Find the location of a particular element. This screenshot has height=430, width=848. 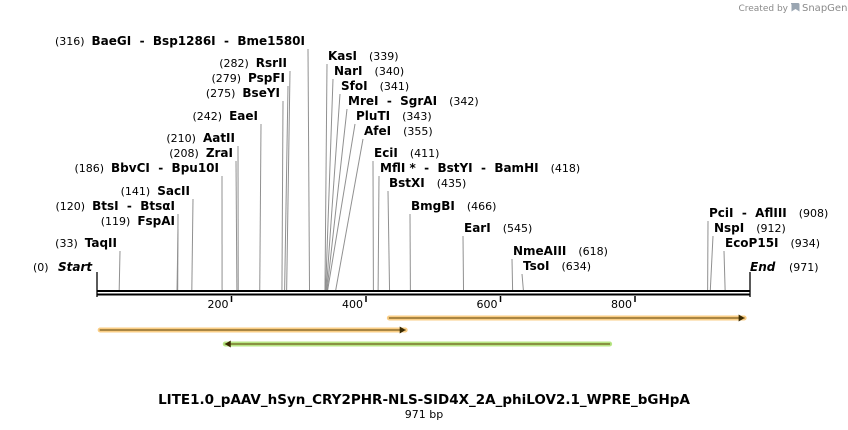

leader-nari is located at coordinates (329, 184).